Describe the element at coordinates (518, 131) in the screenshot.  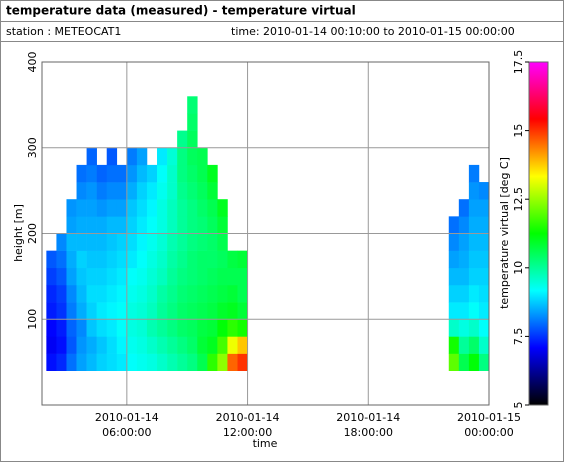
I see `colorbar-tick-label: 15` at that location.